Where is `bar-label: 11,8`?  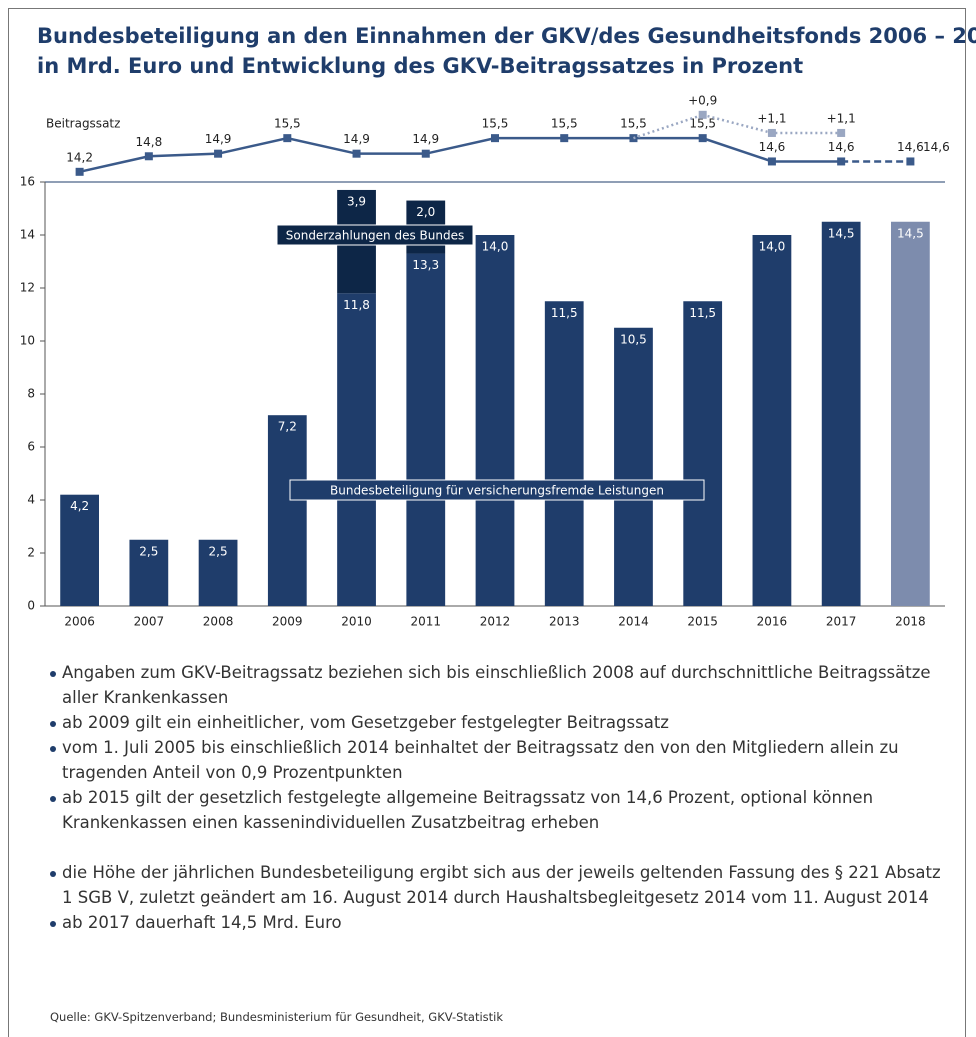
bar-label: 11,8 is located at coordinates (356, 305).